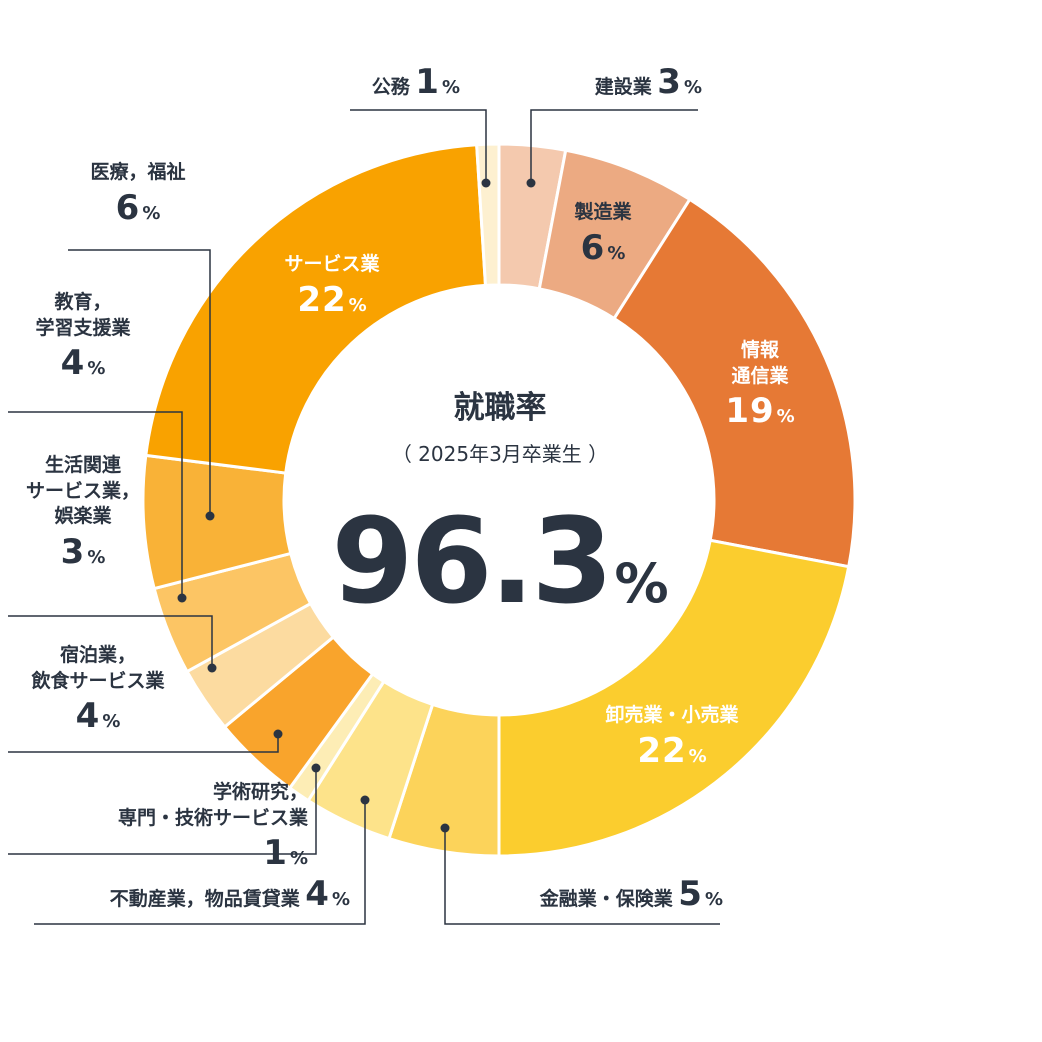 This screenshot has width=1042, height=1042. What do you see at coordinates (390, 87) in the screenshot?
I see `slice-name-s13: 公務` at bounding box center [390, 87].